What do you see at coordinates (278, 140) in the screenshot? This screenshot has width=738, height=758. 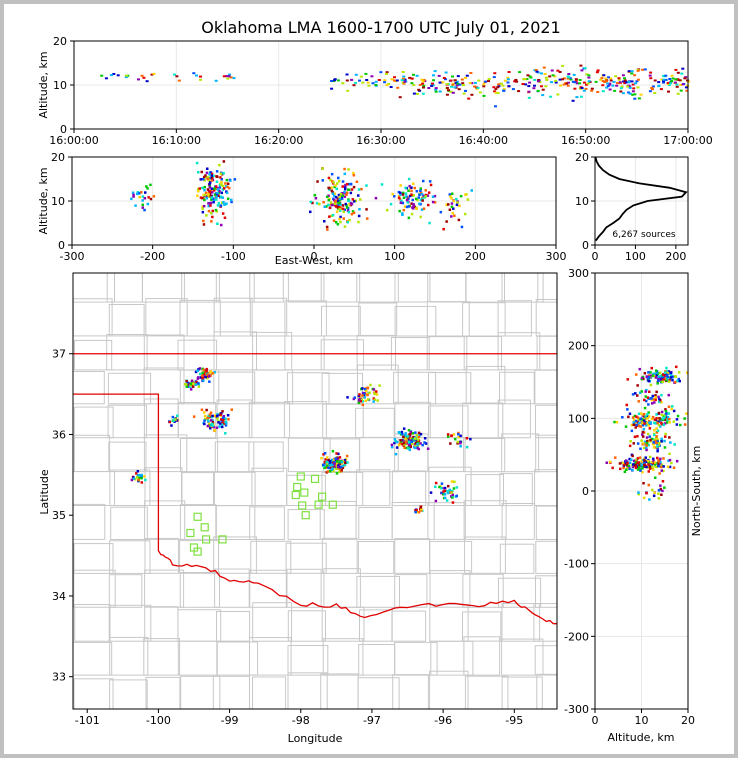 I see `time-tick-label: 16:20:00` at bounding box center [278, 140].